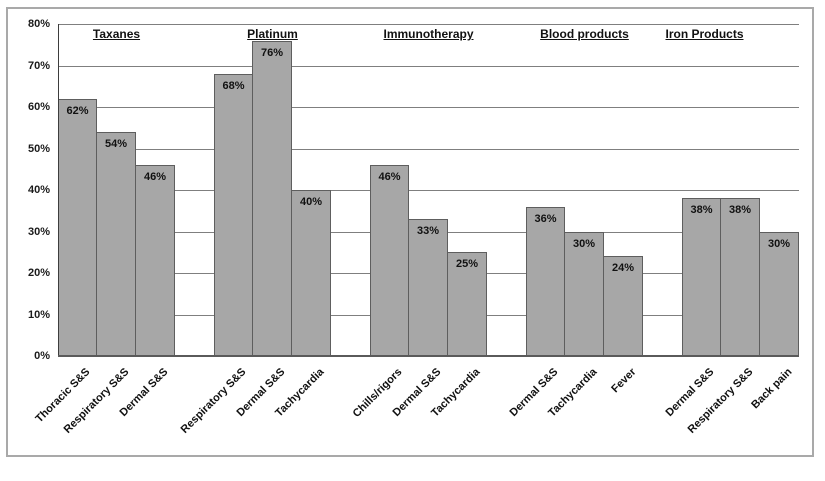 This screenshot has height=481, width=825. What do you see at coordinates (311, 273) in the screenshot?
I see `bar: 40%` at bounding box center [311, 273].